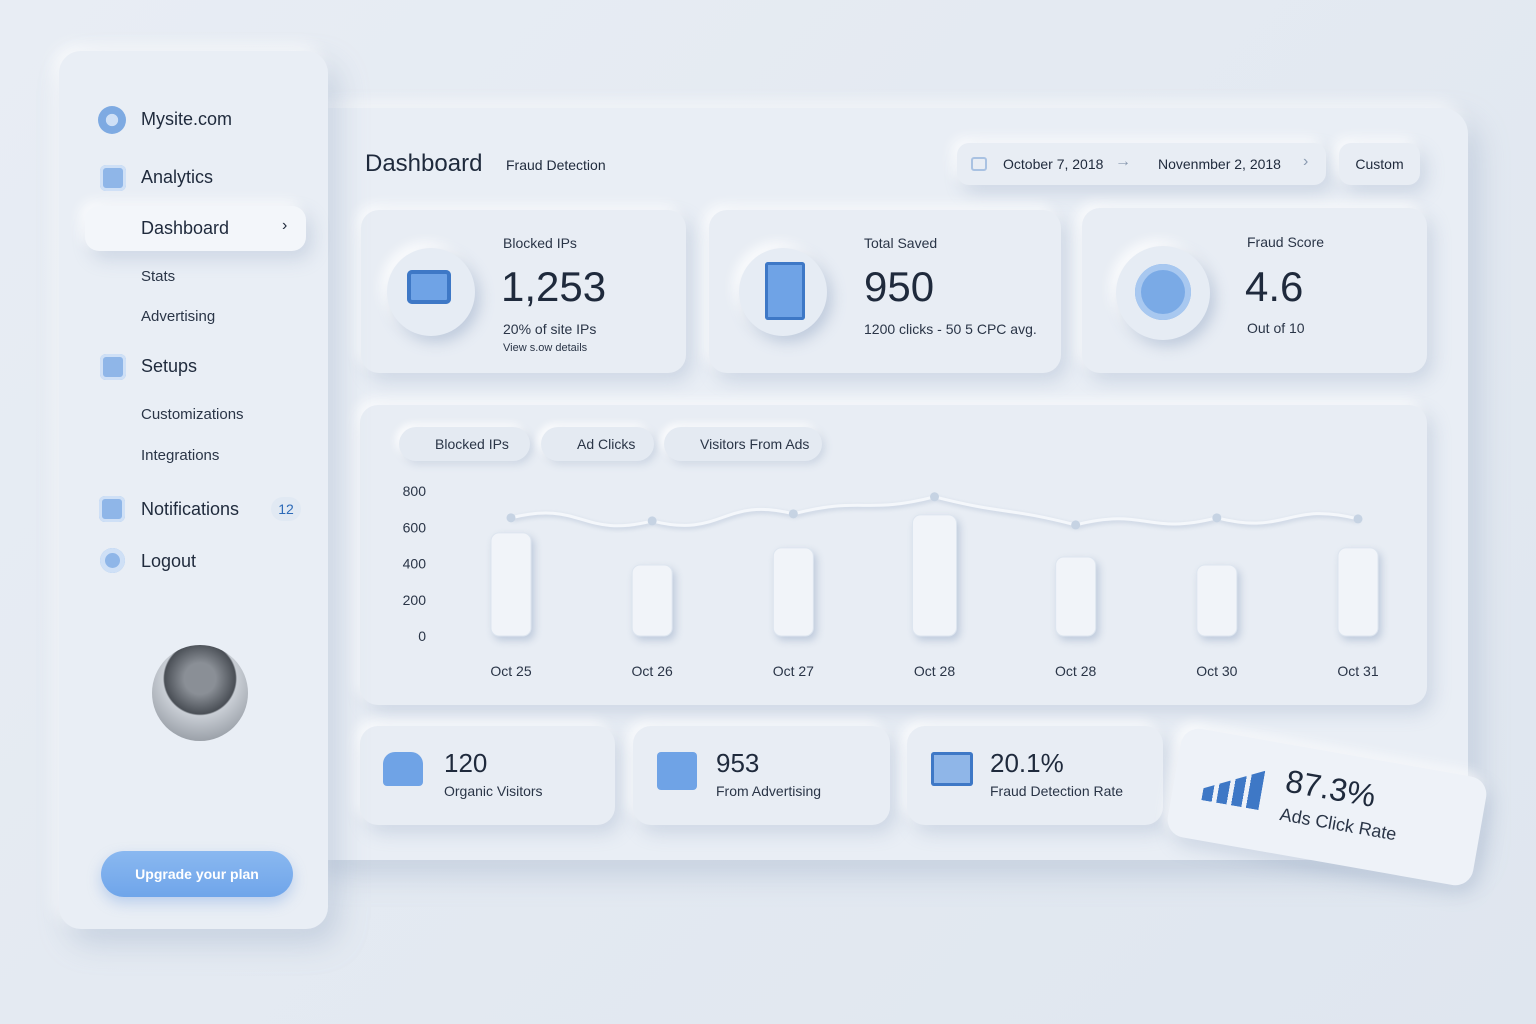  I want to click on kpi-value: 4.6, so click(1274, 286).